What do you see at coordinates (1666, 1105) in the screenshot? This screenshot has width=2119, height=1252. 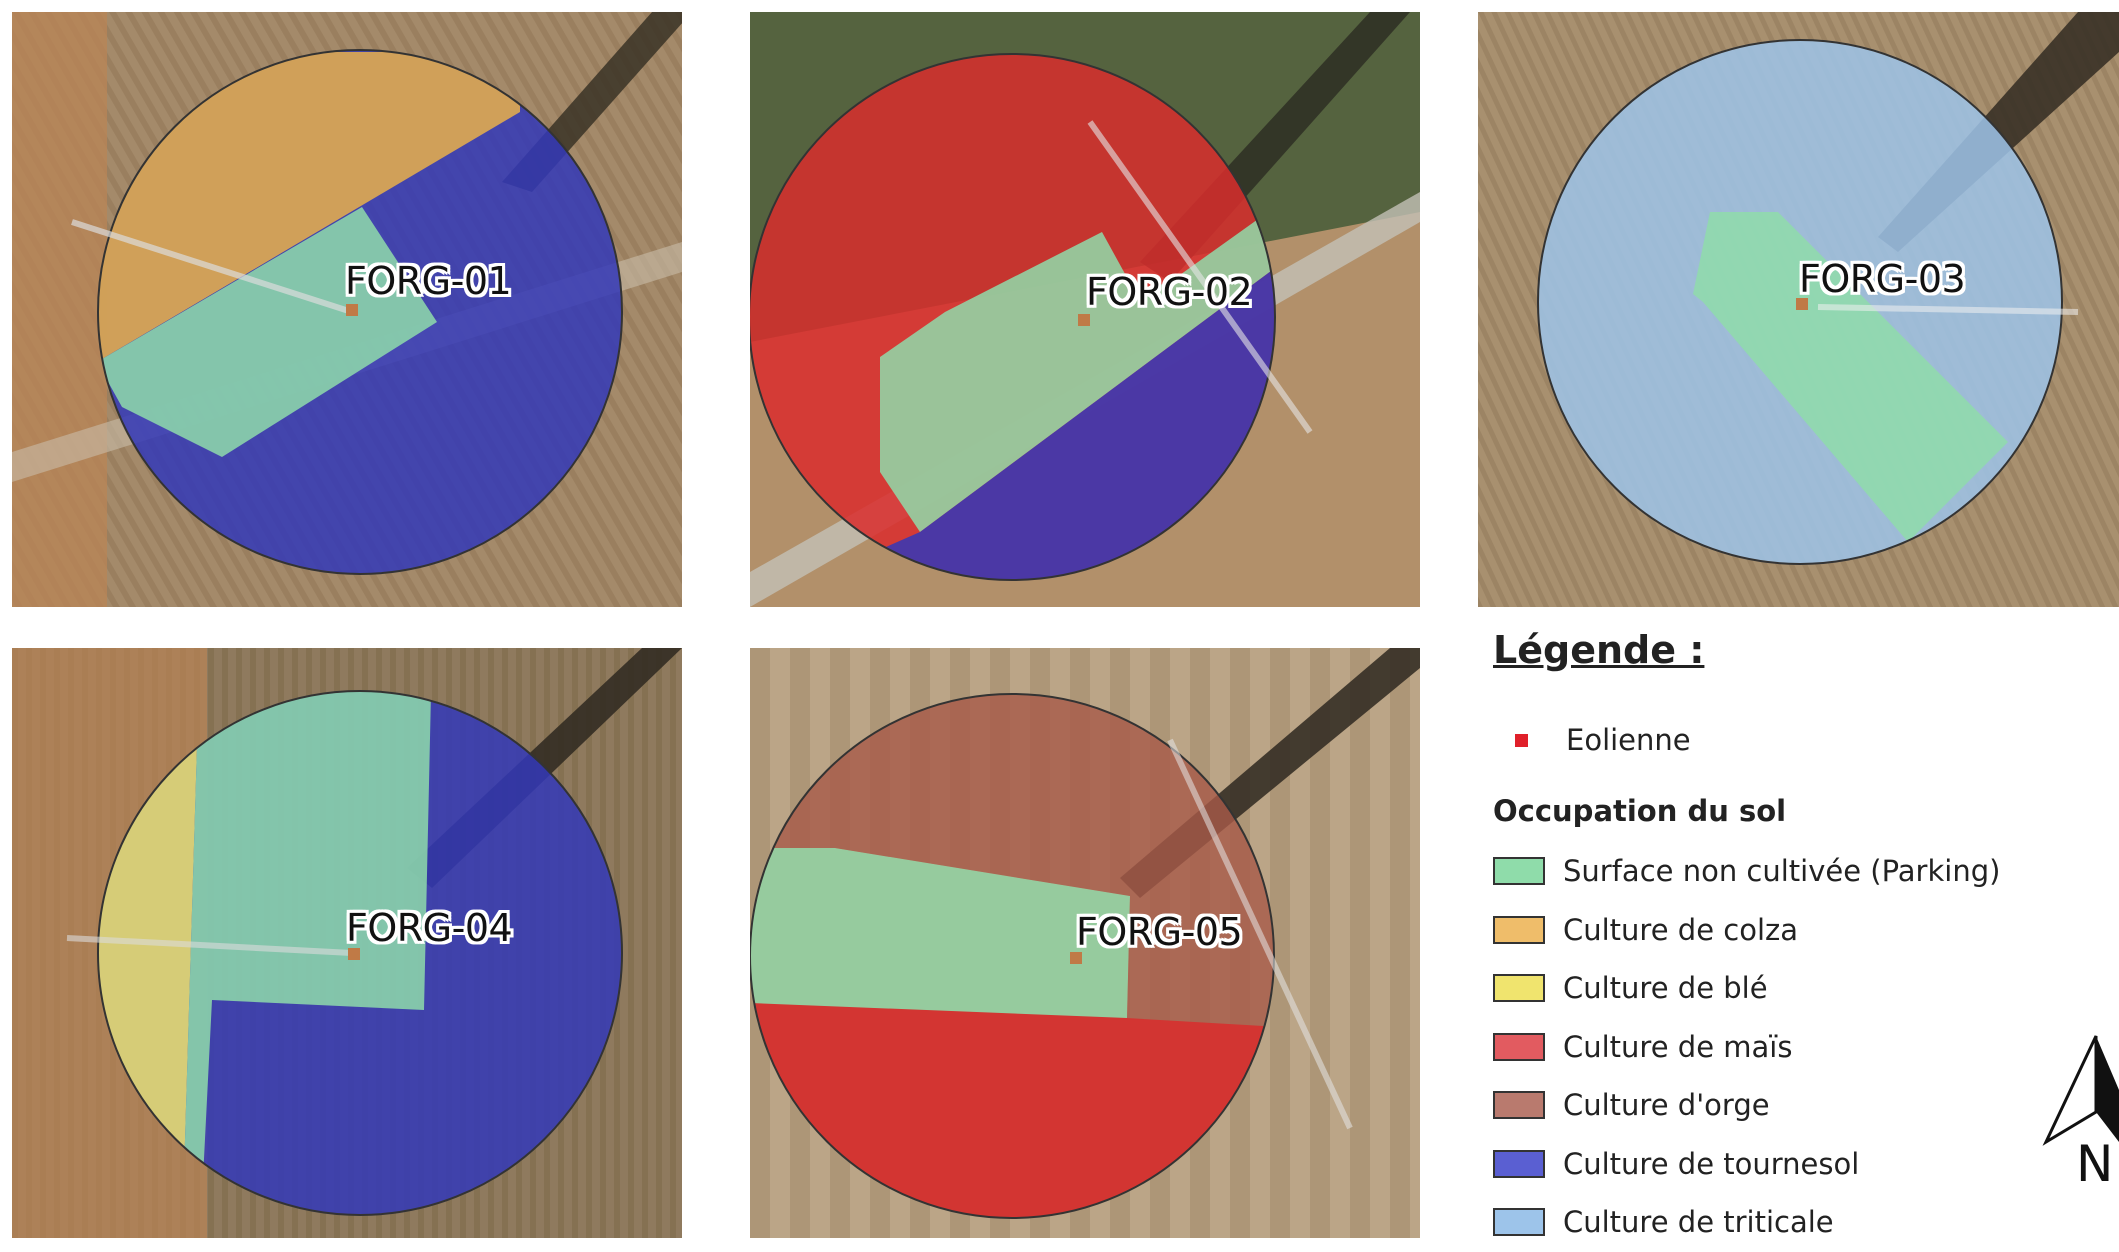 I see `legend-item-label: Culture d'orge` at bounding box center [1666, 1105].